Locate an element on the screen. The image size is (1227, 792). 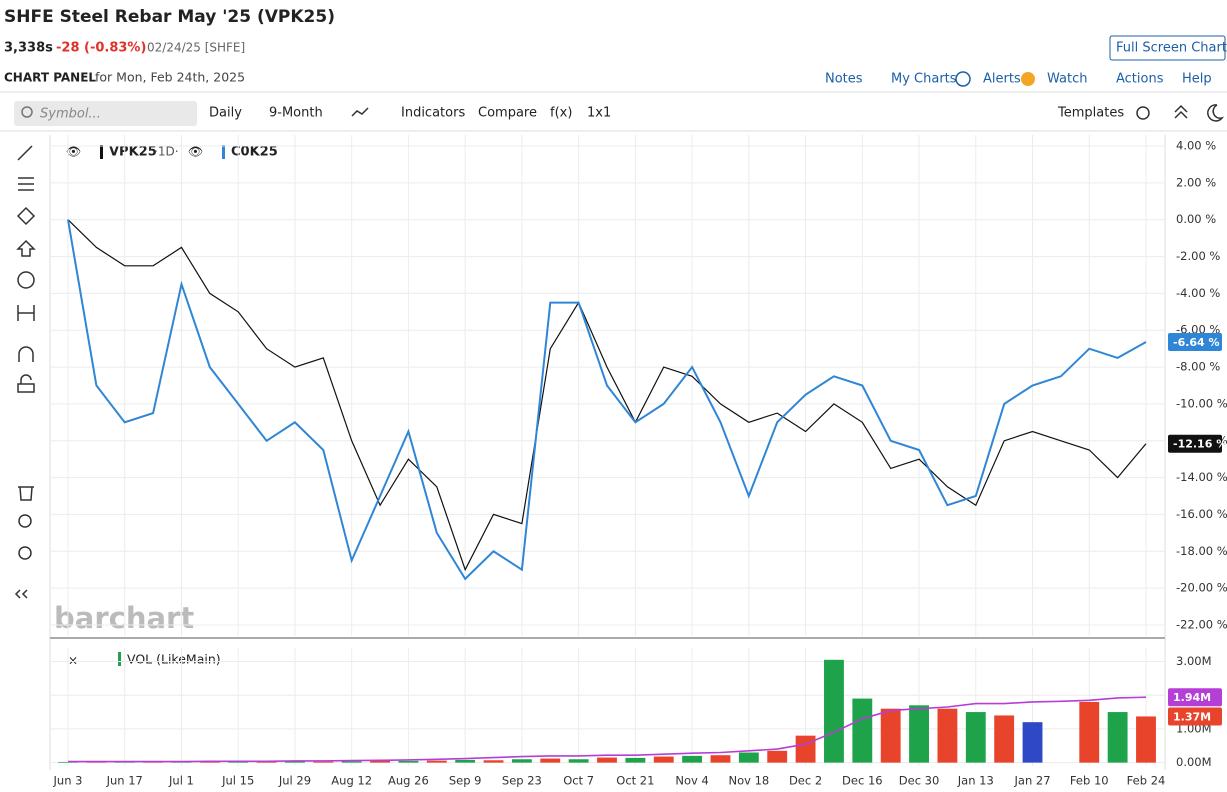
toolbar-item: Compare is located at coordinates (507, 113).